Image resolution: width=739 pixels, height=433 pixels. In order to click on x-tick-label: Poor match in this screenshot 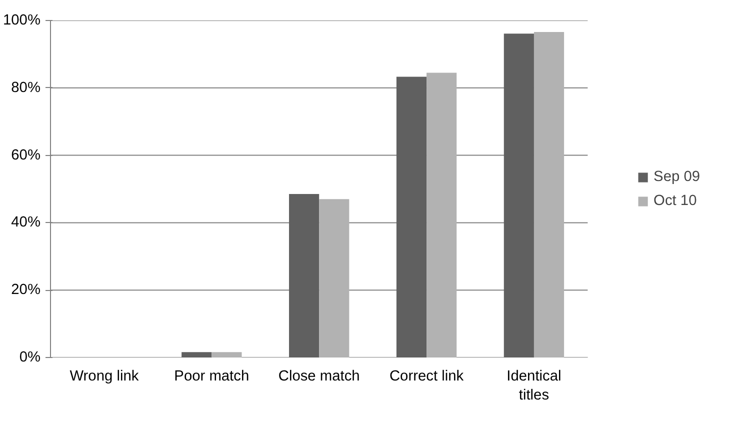, I will do `click(212, 376)`.